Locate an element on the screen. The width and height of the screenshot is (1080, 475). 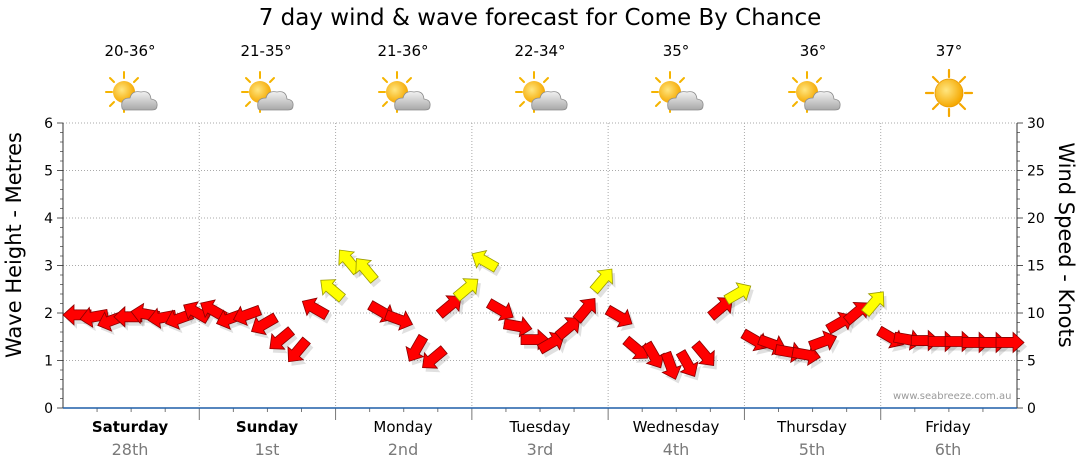
forecast-temp: 37° is located at coordinates (949, 51).